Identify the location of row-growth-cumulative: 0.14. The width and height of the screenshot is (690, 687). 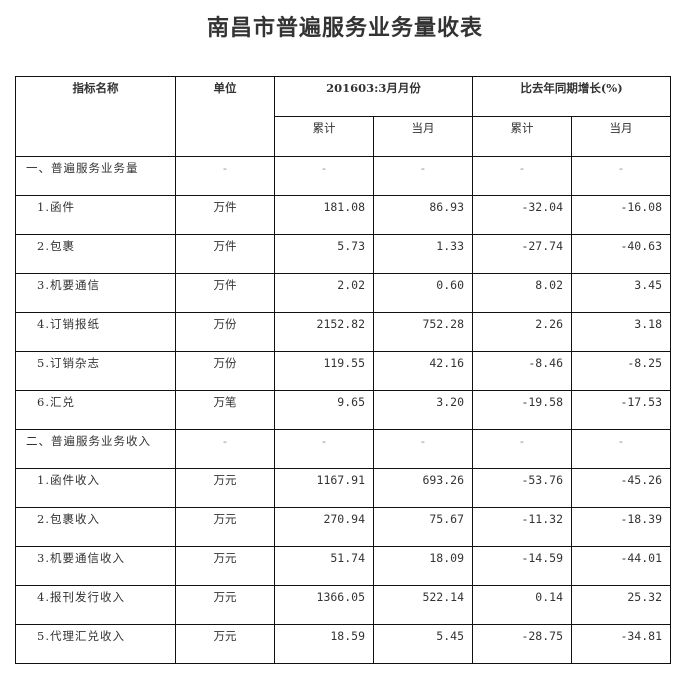
(522, 605).